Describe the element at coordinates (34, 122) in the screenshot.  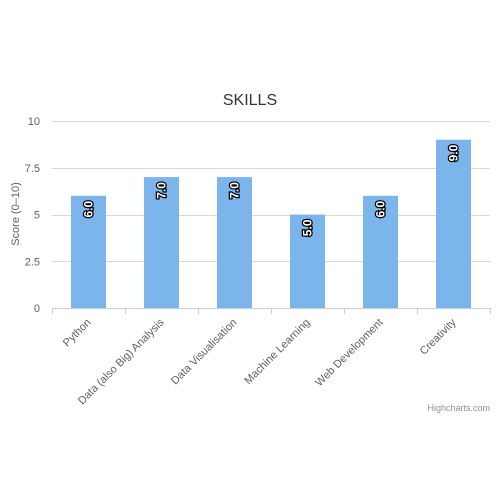
I see `y-tick-label: 10` at that location.